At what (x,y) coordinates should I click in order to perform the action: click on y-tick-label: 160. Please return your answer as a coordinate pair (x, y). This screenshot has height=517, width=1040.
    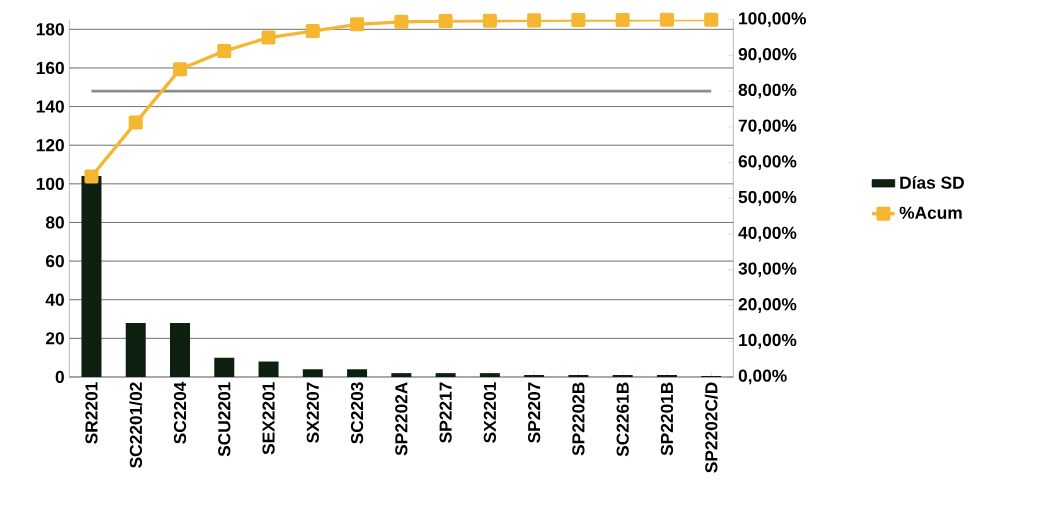
    Looking at the image, I should click on (50, 68).